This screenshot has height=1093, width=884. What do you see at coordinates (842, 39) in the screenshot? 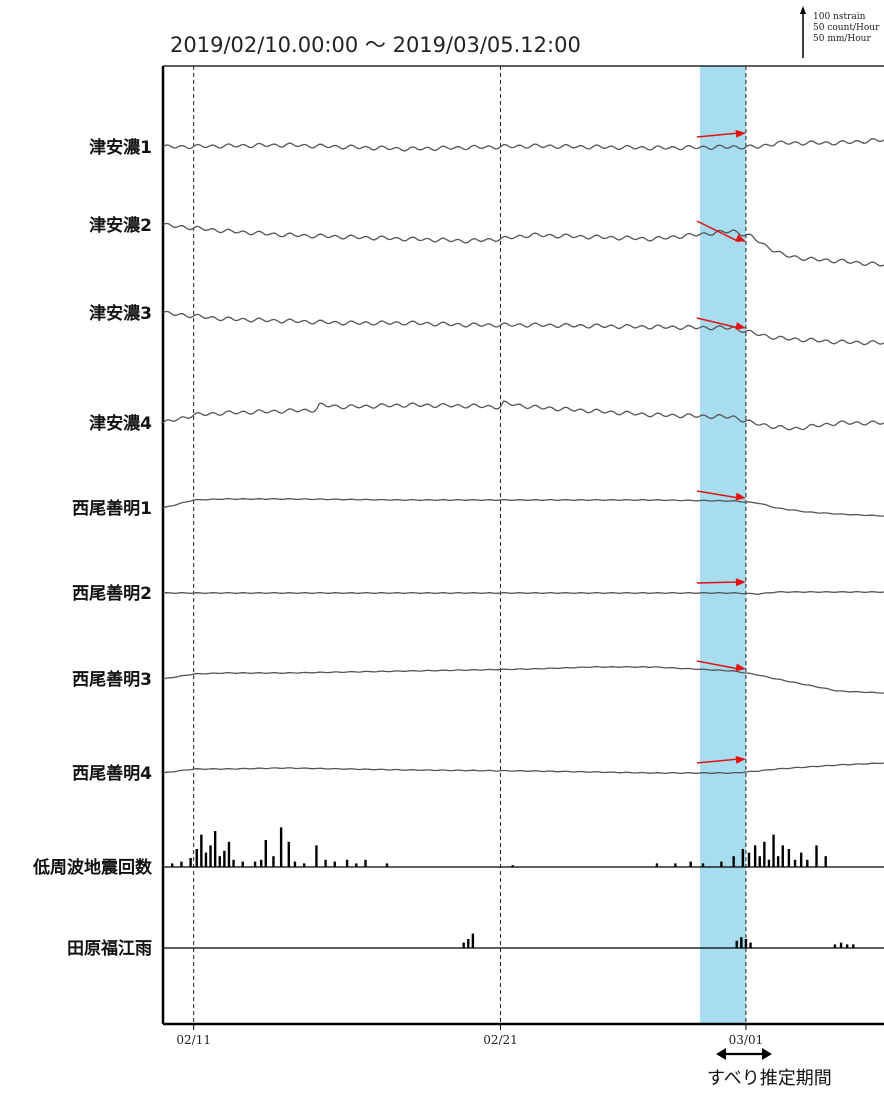
I see `scale-legend-rain: 50 mm/Hour` at bounding box center [842, 39].